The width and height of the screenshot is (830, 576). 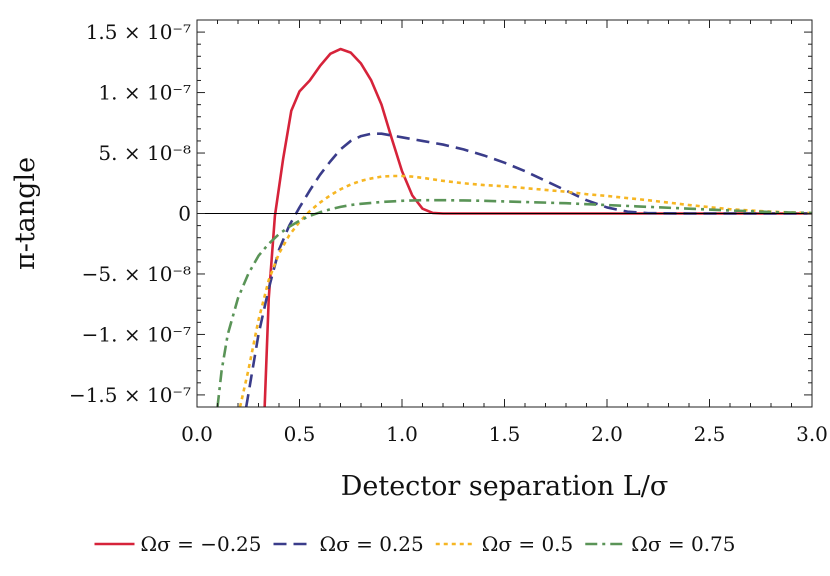 What do you see at coordinates (683, 544) in the screenshot?
I see `legend-label-4: Ωσ = 0.75` at bounding box center [683, 544].